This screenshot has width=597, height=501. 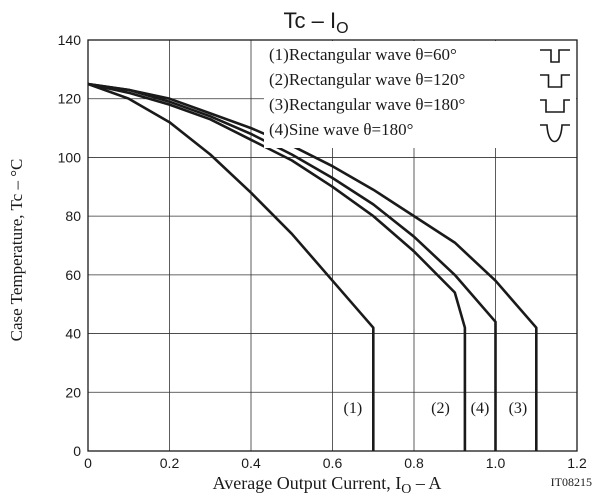 What do you see at coordinates (251, 463) in the screenshot?
I see `x-tick-label-2: 0.4` at bounding box center [251, 463].